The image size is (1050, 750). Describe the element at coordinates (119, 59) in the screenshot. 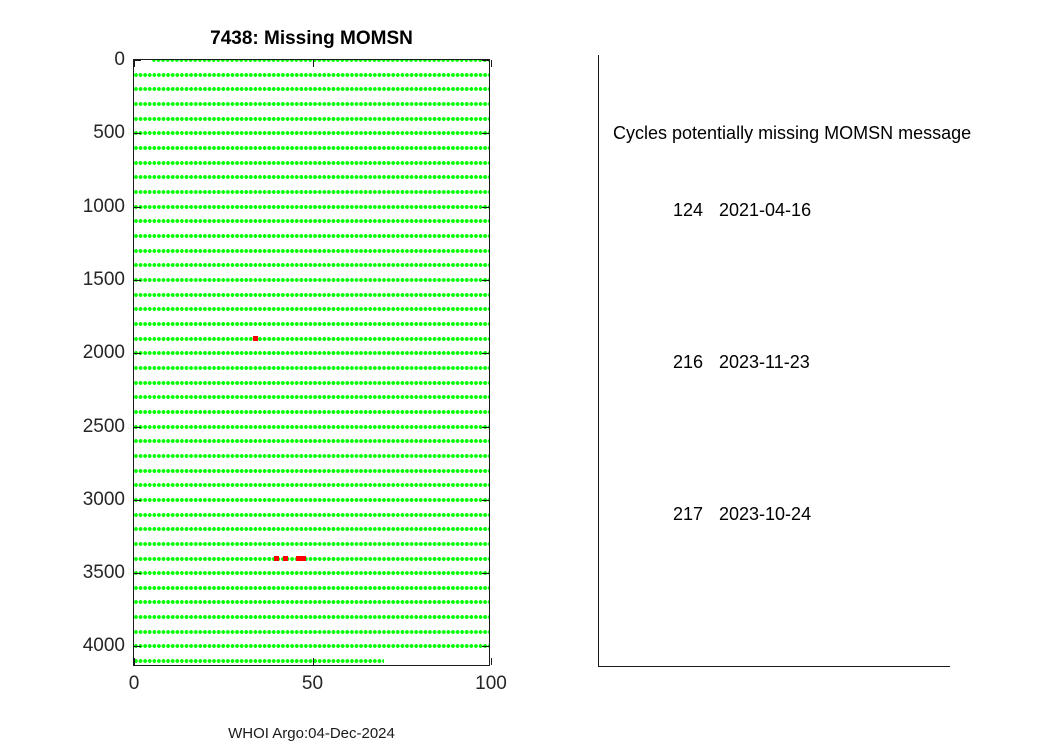

I see `y-axis-label: 0` at that location.